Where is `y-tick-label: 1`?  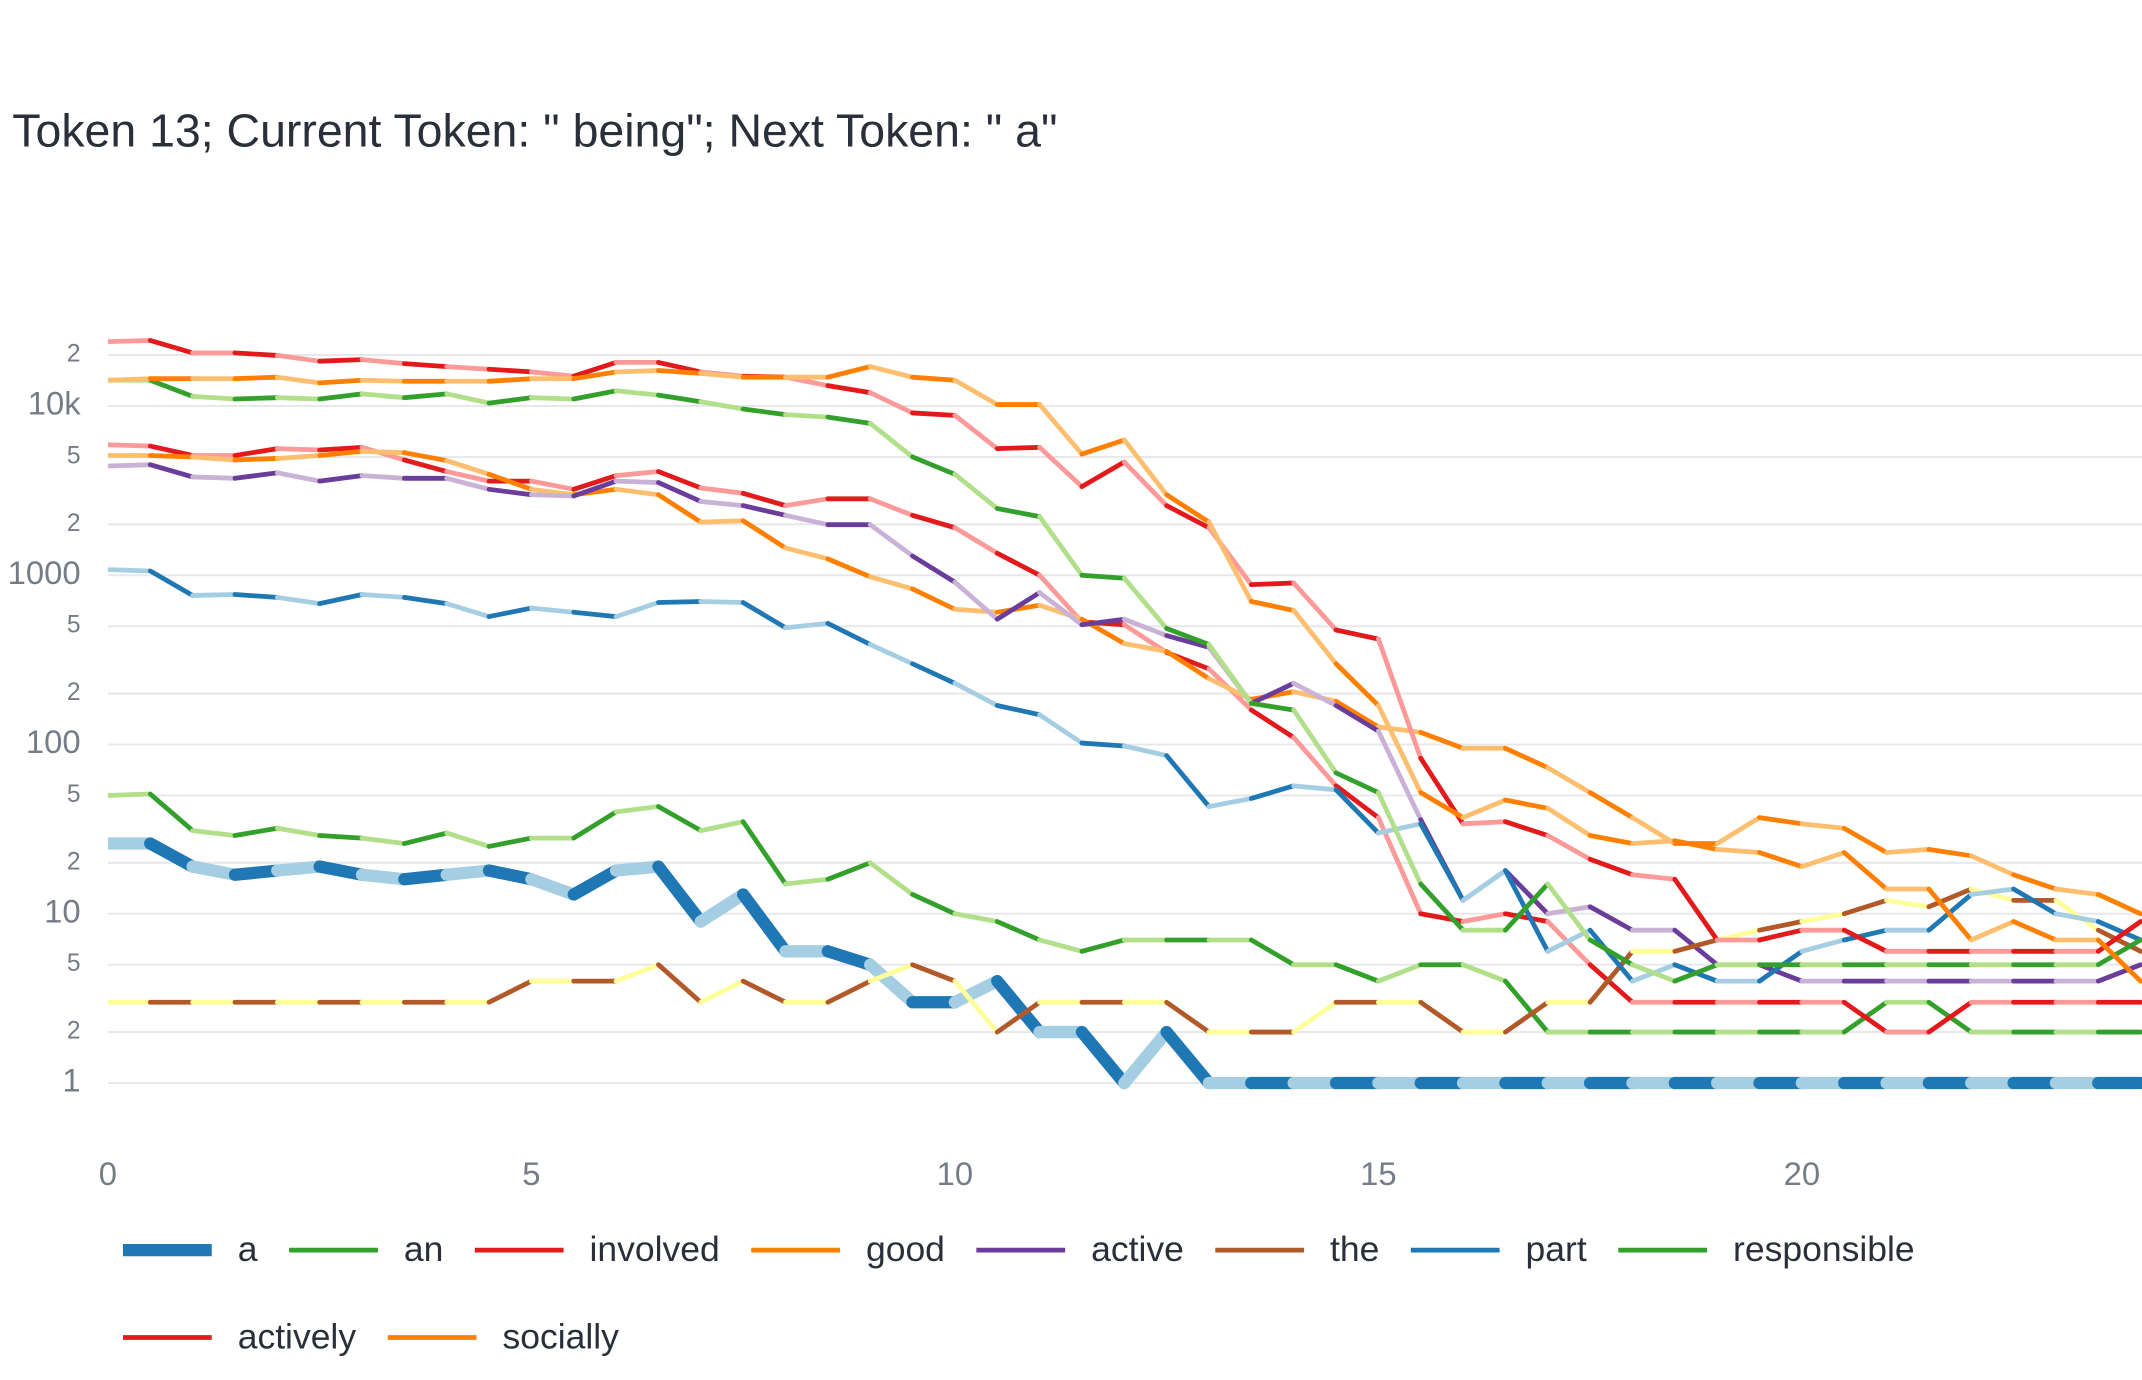
y-tick-label: 1 is located at coordinates (71, 1080).